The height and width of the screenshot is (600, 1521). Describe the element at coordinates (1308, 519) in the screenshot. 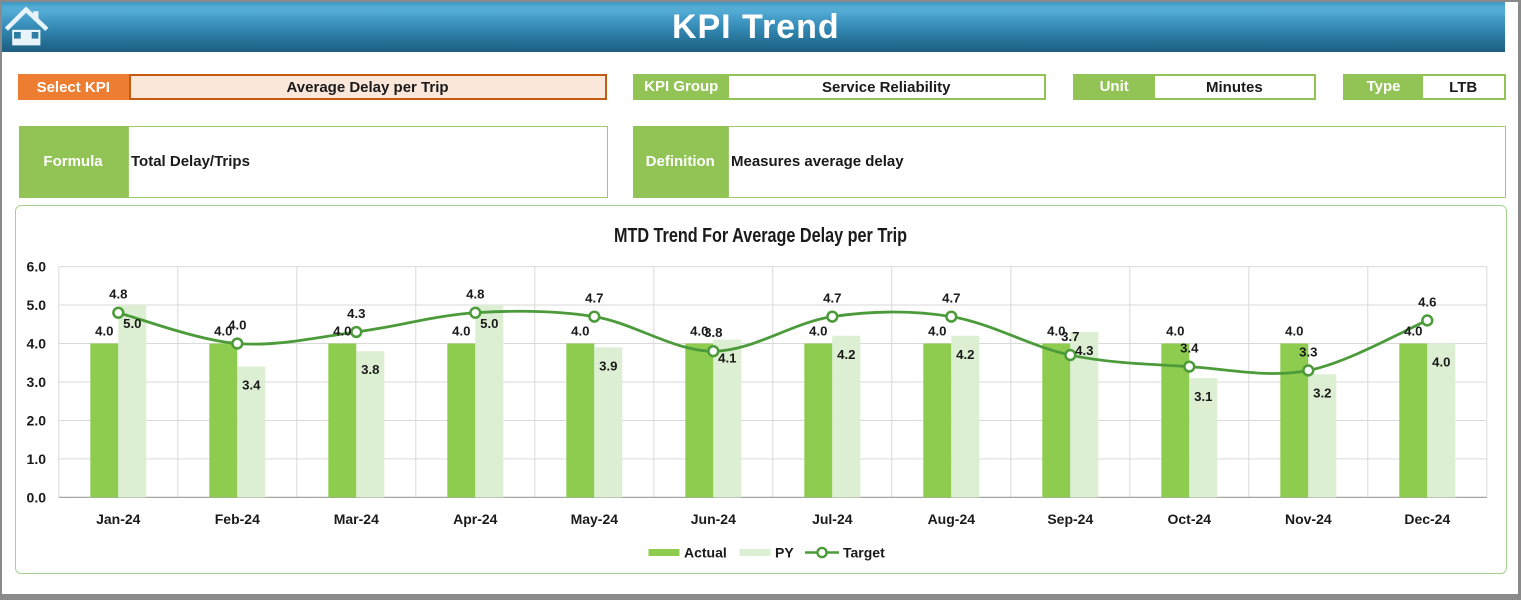

I see `svg-text: Nov-24` at that location.